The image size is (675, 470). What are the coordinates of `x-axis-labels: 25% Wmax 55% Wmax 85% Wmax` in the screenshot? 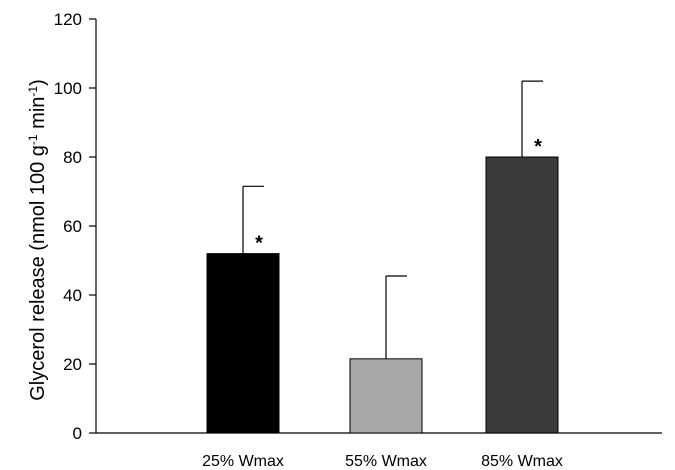 It's located at (382, 461).